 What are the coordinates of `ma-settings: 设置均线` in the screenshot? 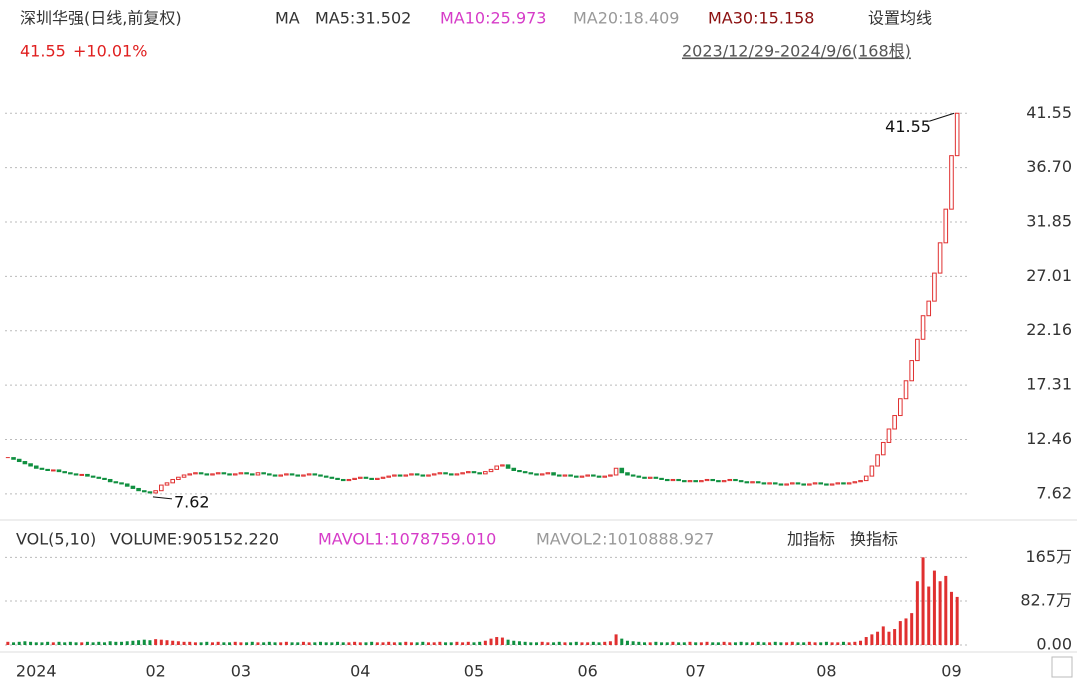 It's located at (900, 18).